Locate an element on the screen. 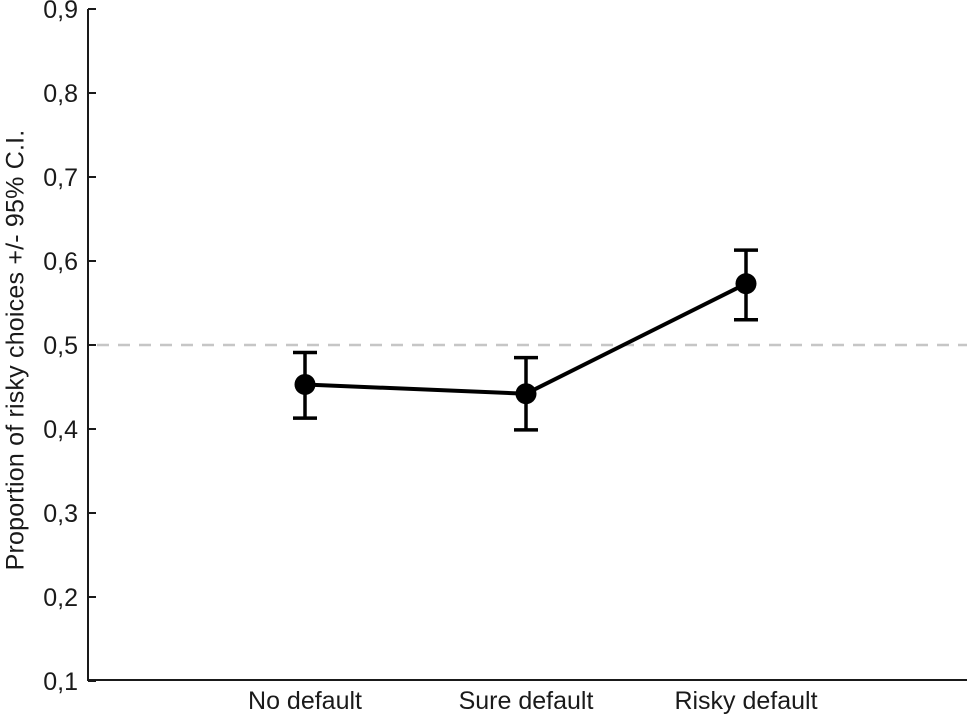 This screenshot has height=722, width=967. y-tick-label: 0,3 is located at coordinates (60, 514).